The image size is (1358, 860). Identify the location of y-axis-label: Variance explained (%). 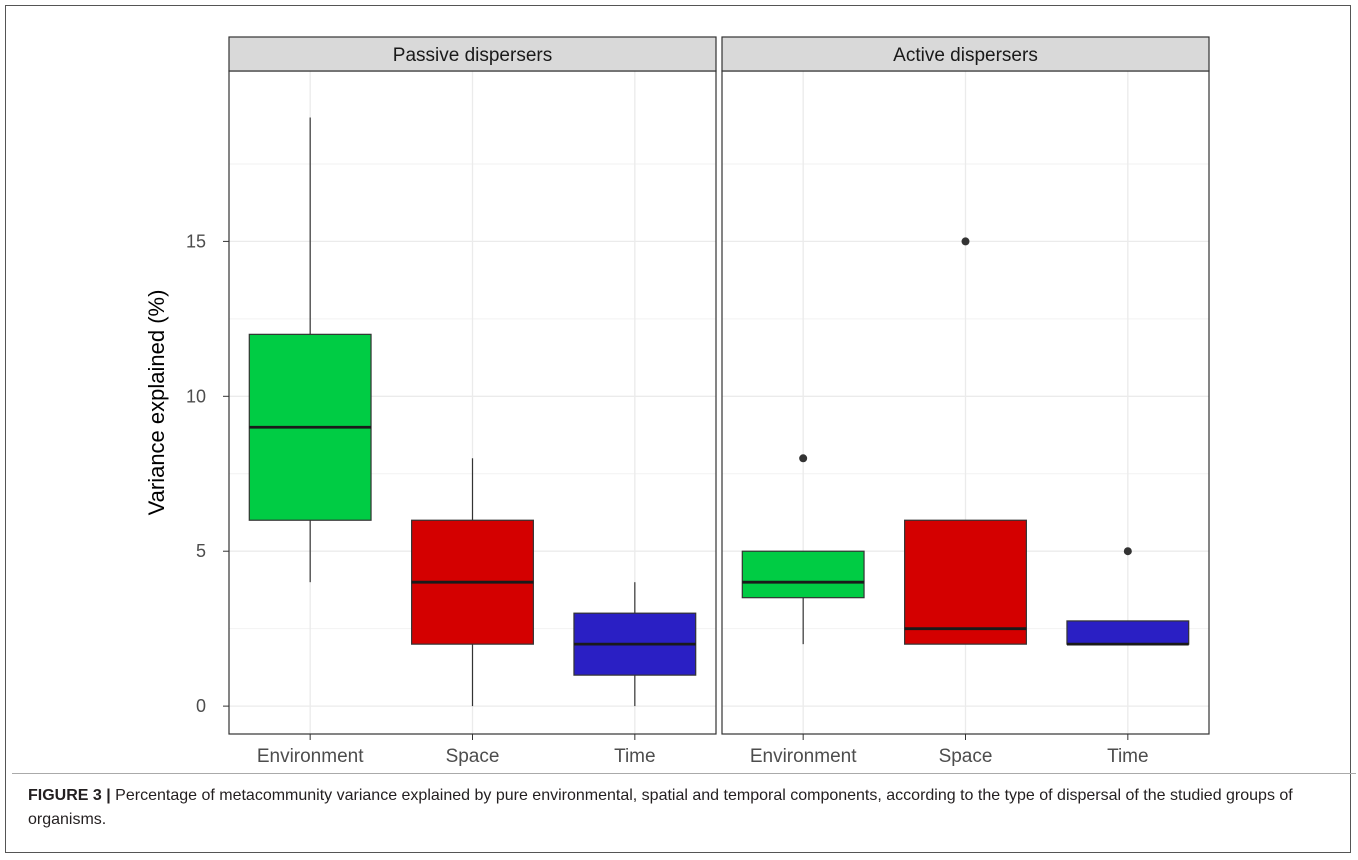
(156, 403).